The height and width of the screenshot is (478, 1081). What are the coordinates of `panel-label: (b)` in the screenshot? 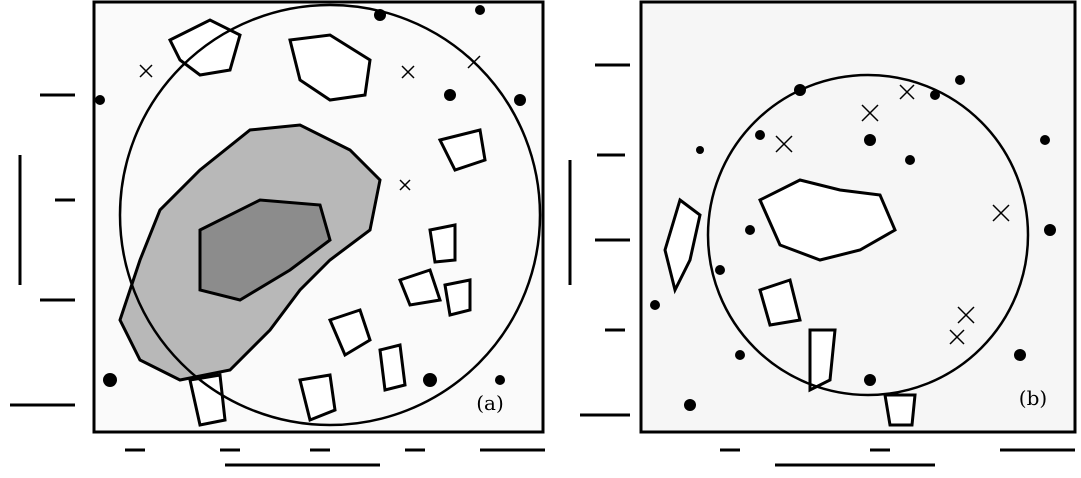 It's located at (1033, 398).